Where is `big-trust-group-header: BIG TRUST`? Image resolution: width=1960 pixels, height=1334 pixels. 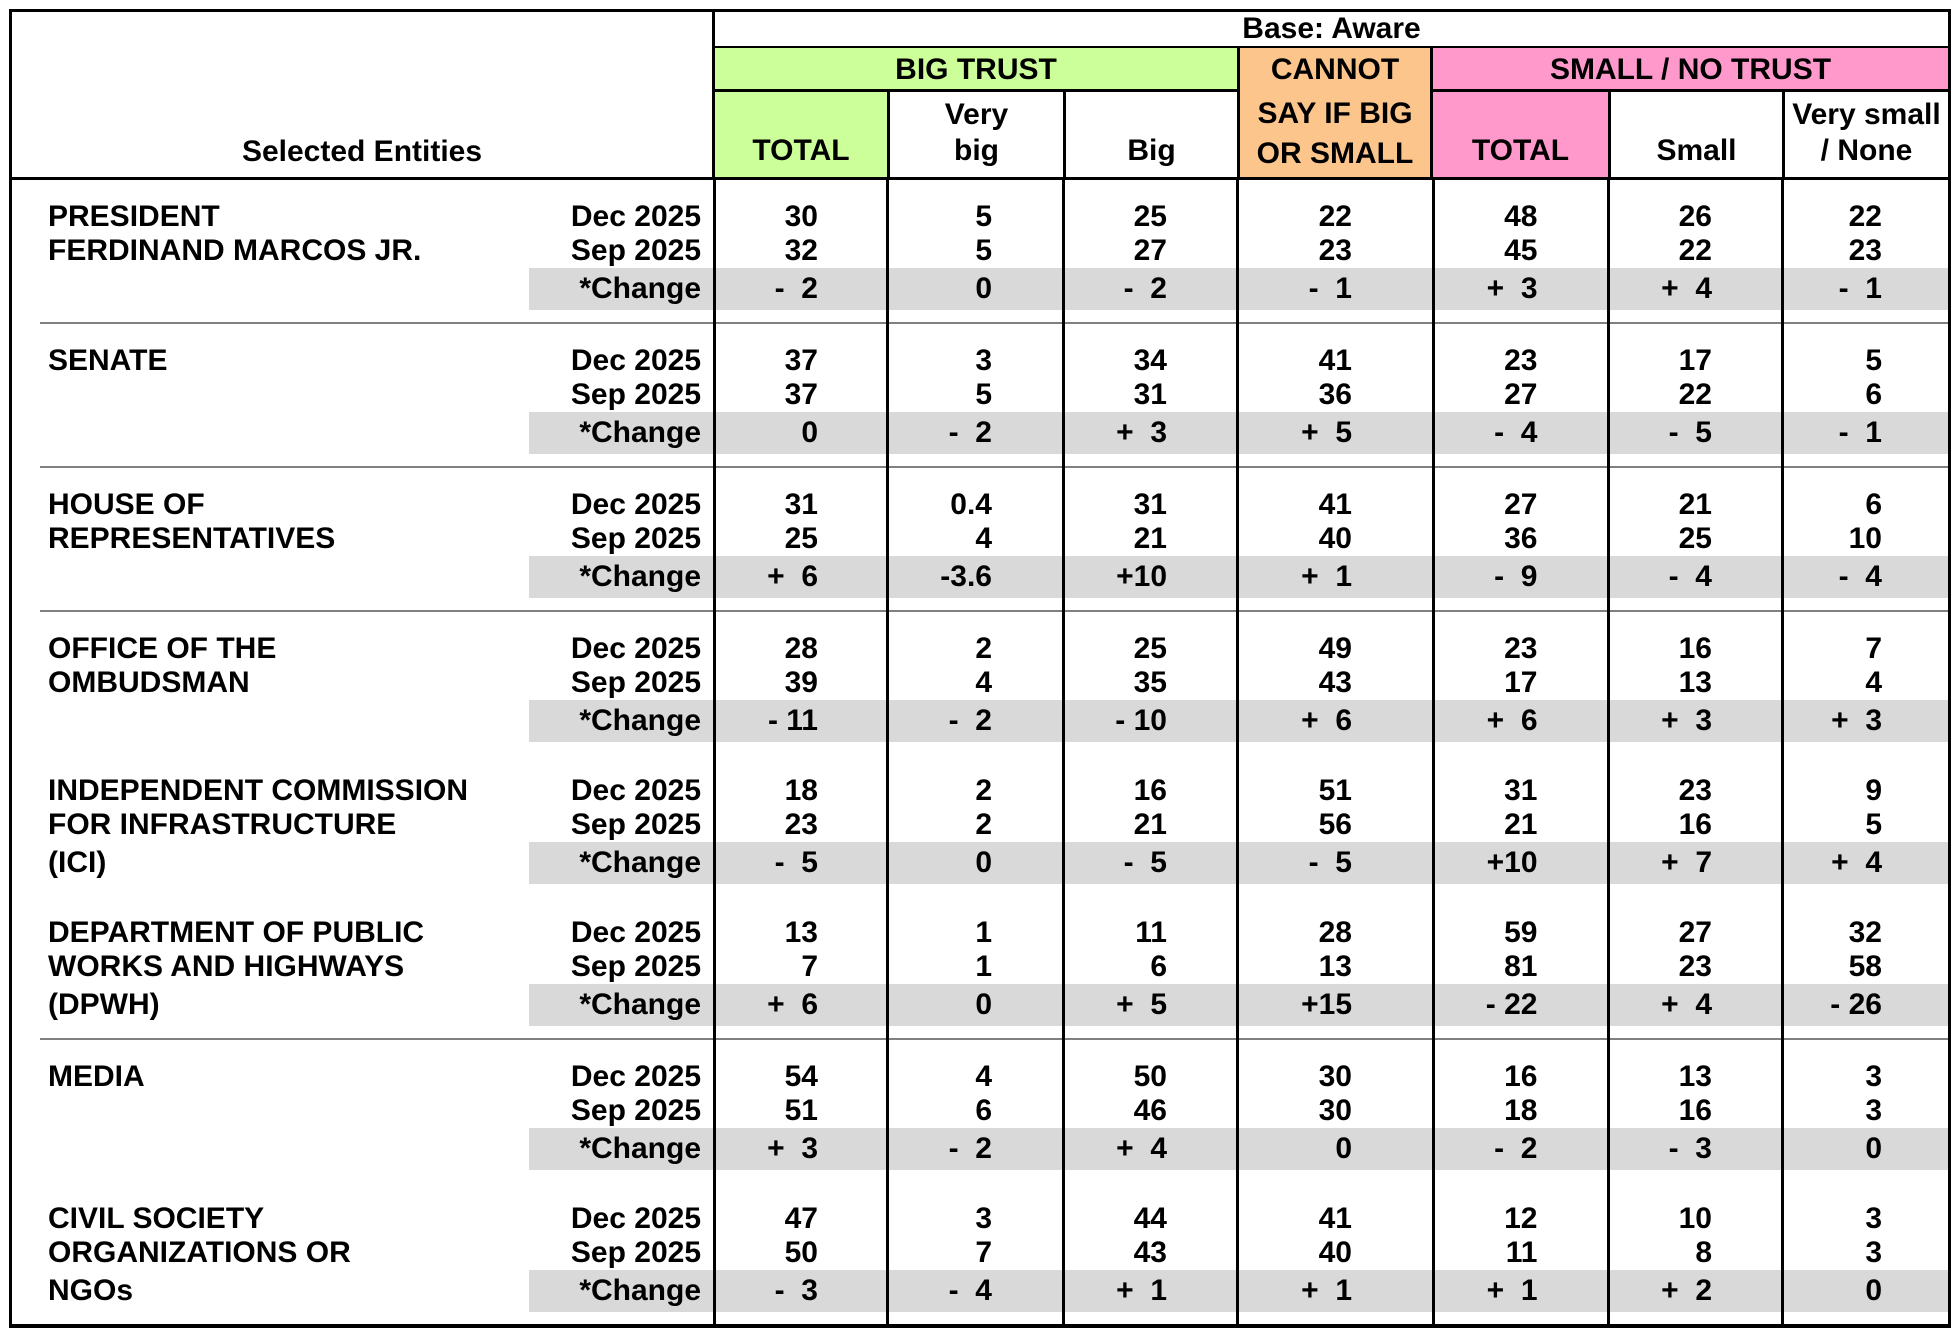 big-trust-group-header: BIG TRUST is located at coordinates (976, 70).